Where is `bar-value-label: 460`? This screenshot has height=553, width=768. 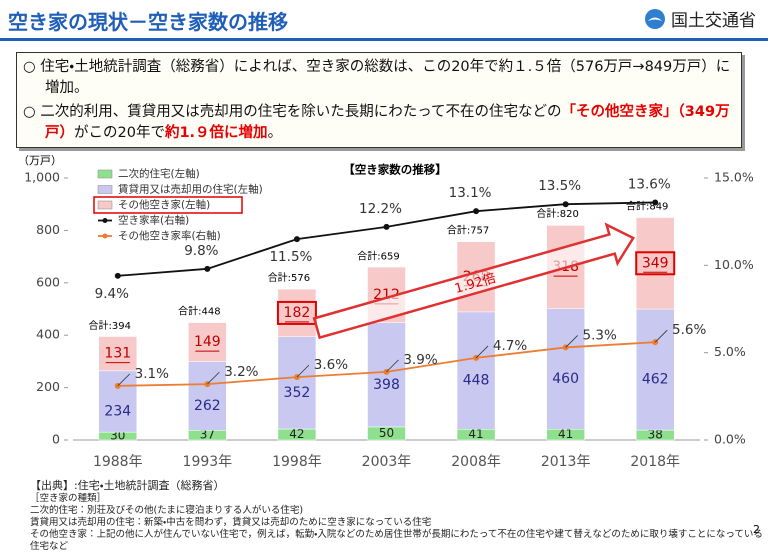 bar-value-label: 460 is located at coordinates (565, 379).